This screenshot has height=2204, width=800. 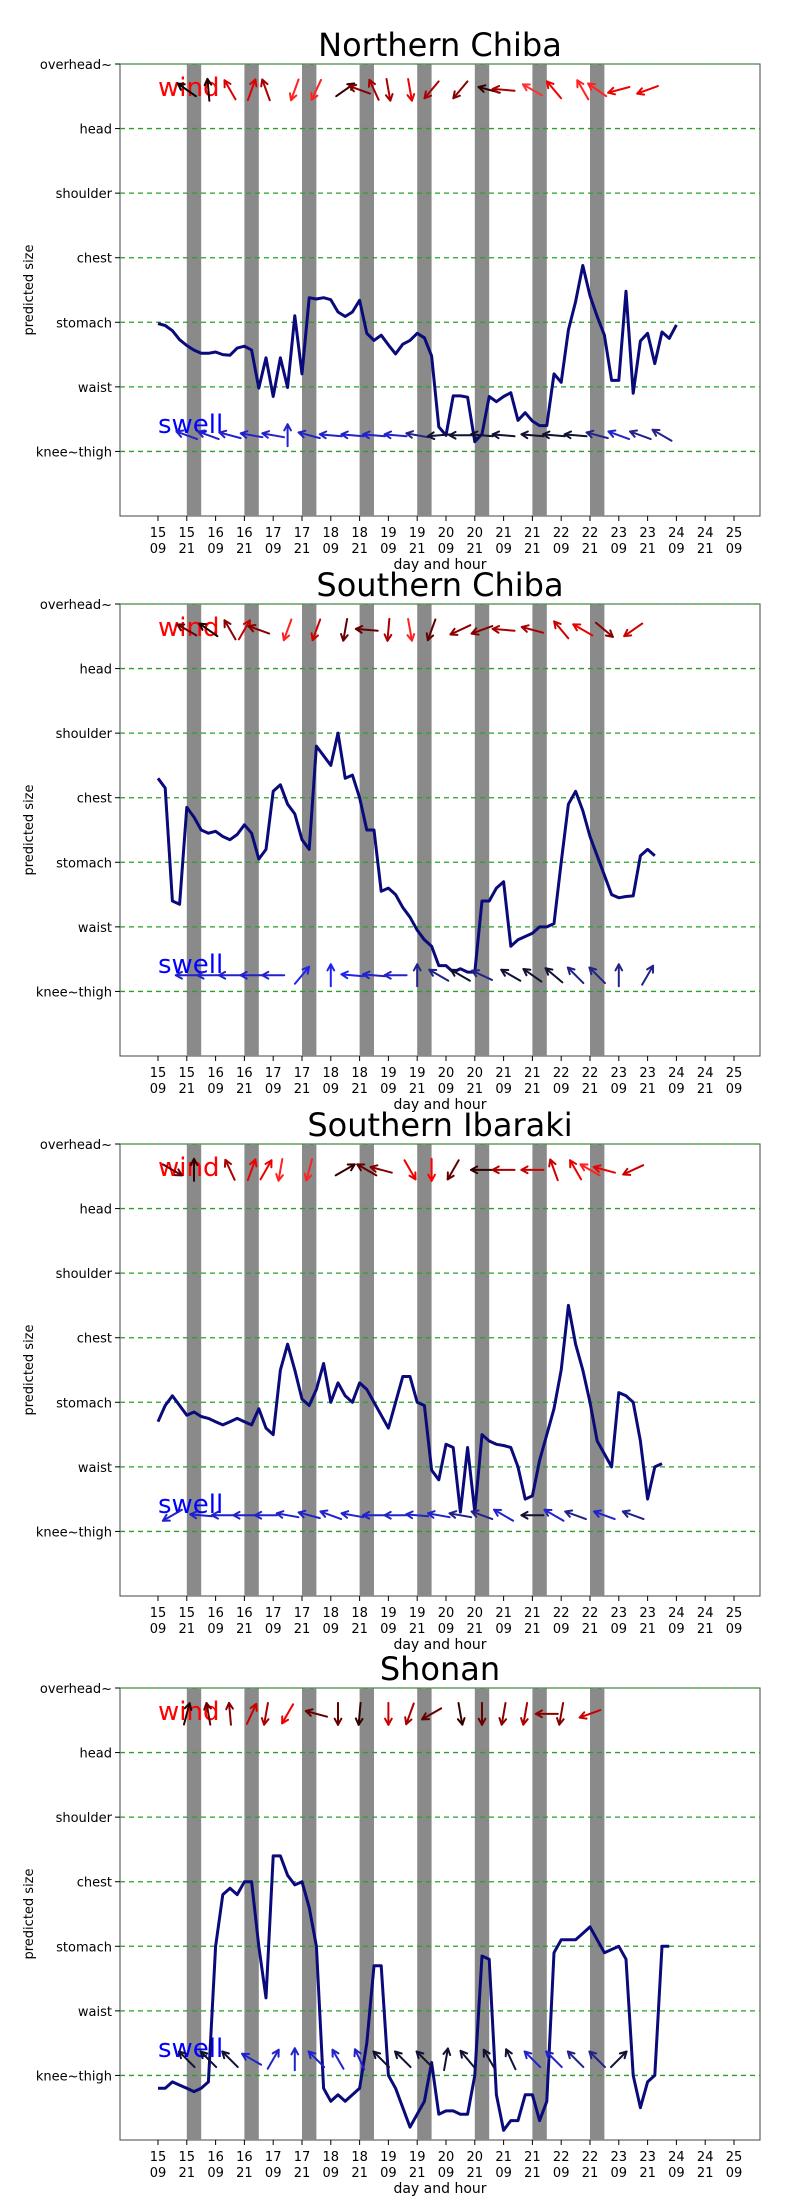 I want to click on x-tick-day: 20, so click(x=446, y=1073).